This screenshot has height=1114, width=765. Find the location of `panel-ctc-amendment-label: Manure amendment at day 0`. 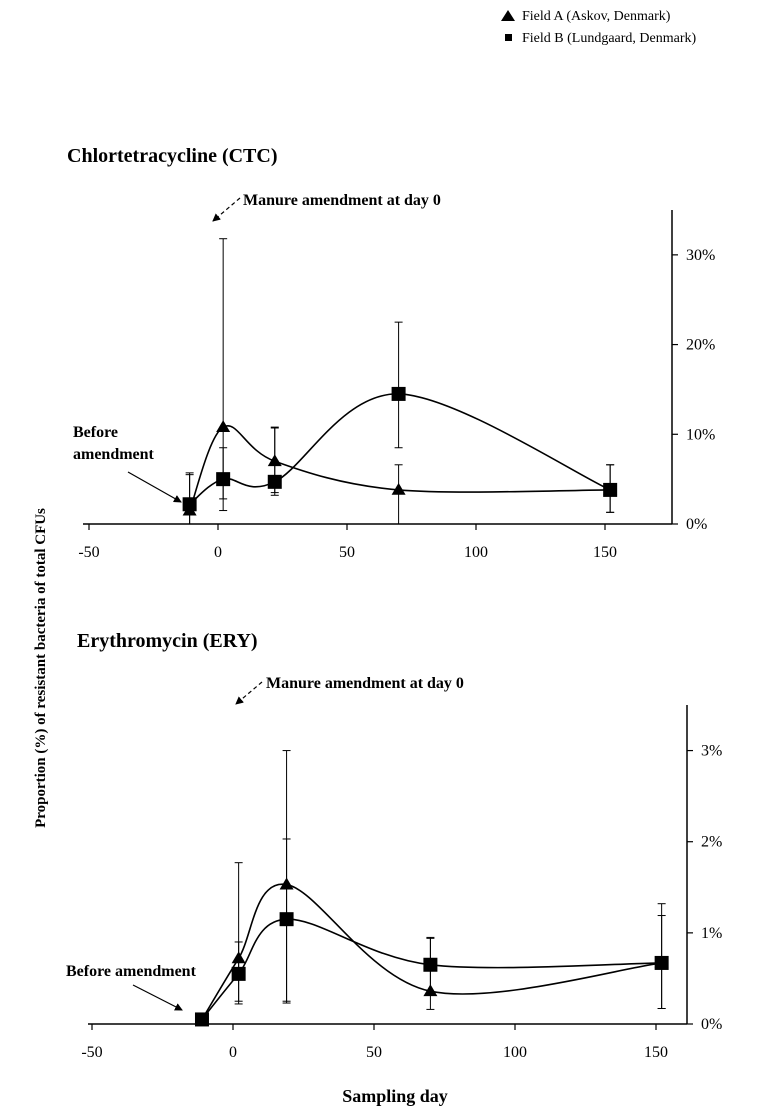

panel-ctc-amendment-label: Manure amendment at day 0 is located at coordinates (342, 200).